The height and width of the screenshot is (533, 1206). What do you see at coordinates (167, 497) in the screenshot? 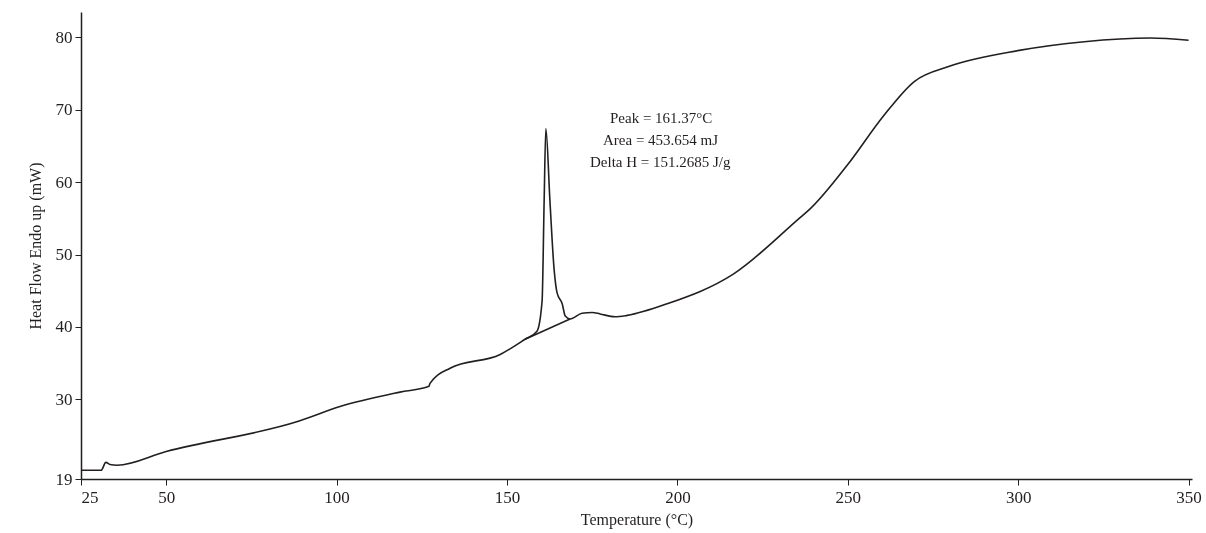
I see `x-tick-label: 50` at bounding box center [167, 497].